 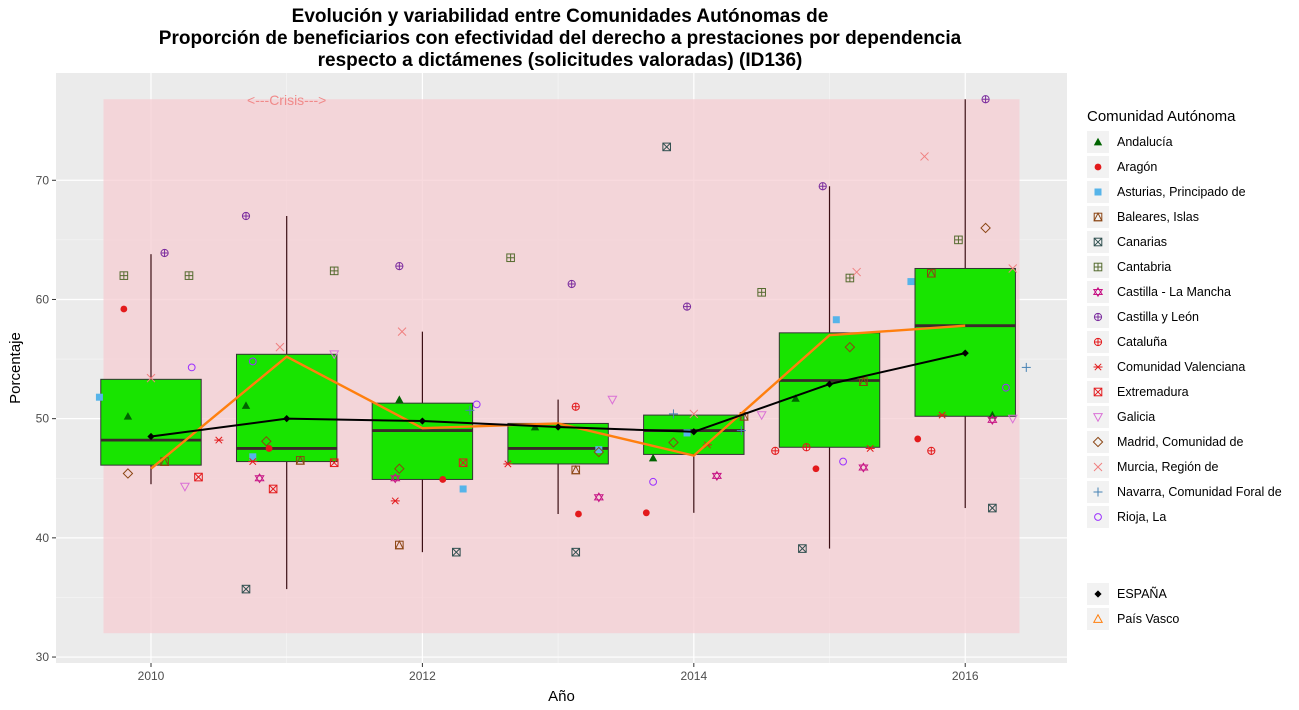 I want to click on boxplot-2016, so click(x=965, y=304).